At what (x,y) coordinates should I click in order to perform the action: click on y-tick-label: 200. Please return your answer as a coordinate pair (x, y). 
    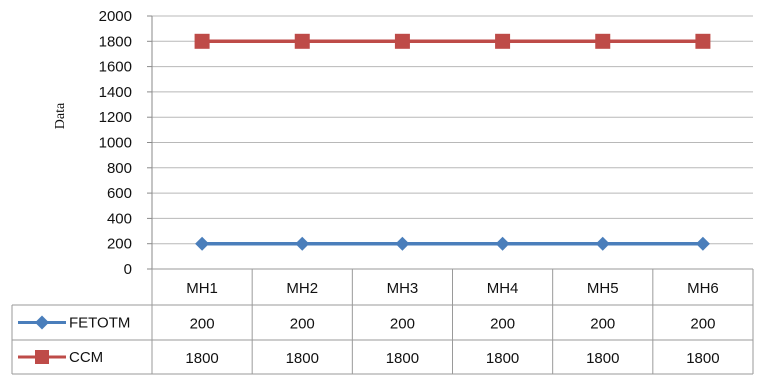
    Looking at the image, I should click on (119, 244).